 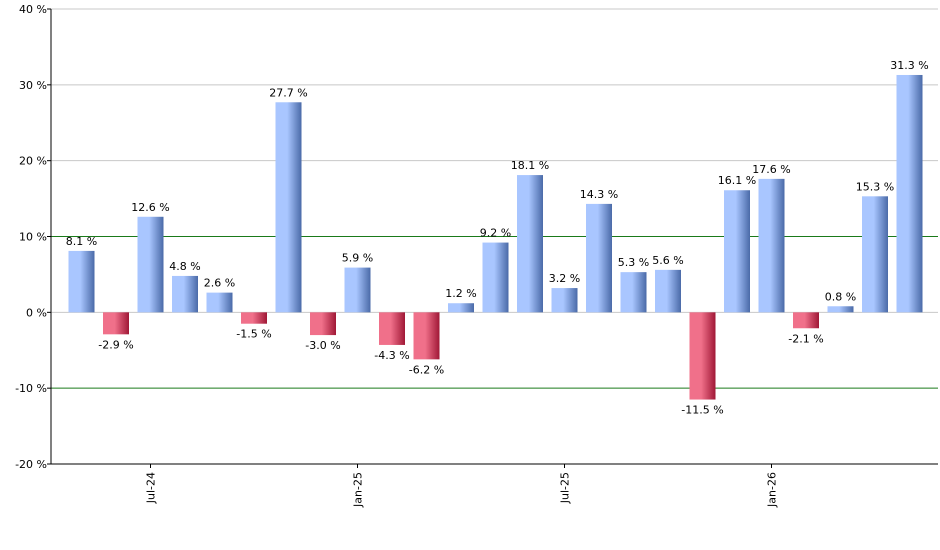 What do you see at coordinates (151, 488) in the screenshot?
I see `x-tick-label: Jul-24` at bounding box center [151, 488].